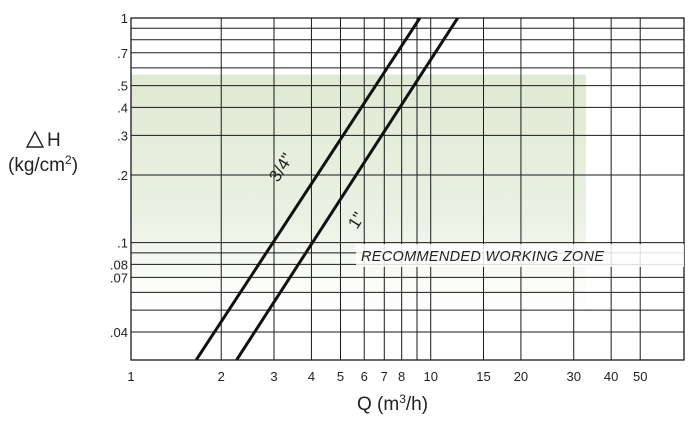  Describe the element at coordinates (340, 376) in the screenshot. I see `x-tick-label: 5` at that location.